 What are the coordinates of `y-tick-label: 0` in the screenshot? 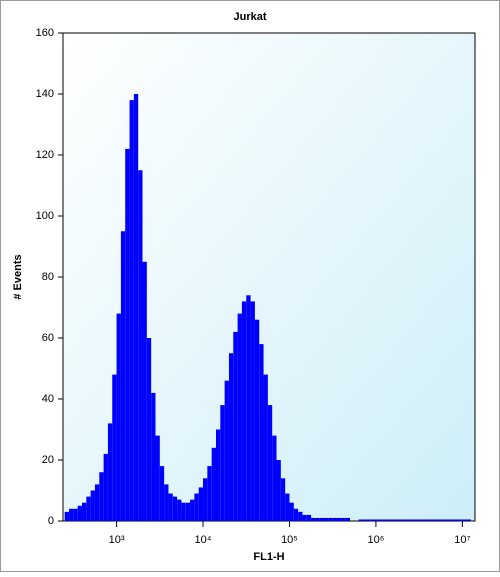 It's located at (51, 521).